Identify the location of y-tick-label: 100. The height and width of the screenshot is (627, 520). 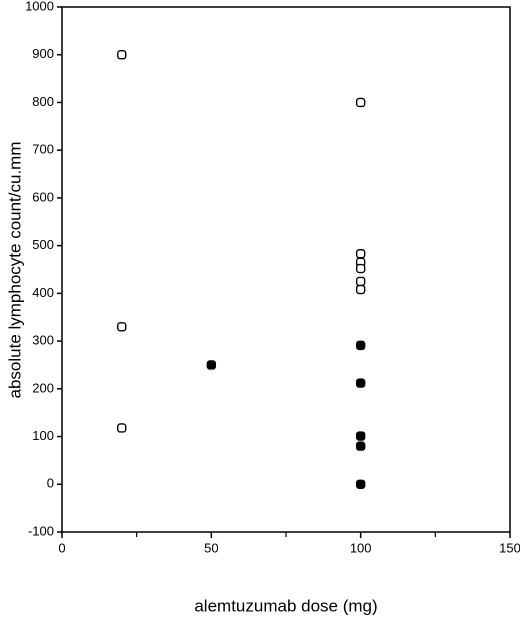
(43, 435).